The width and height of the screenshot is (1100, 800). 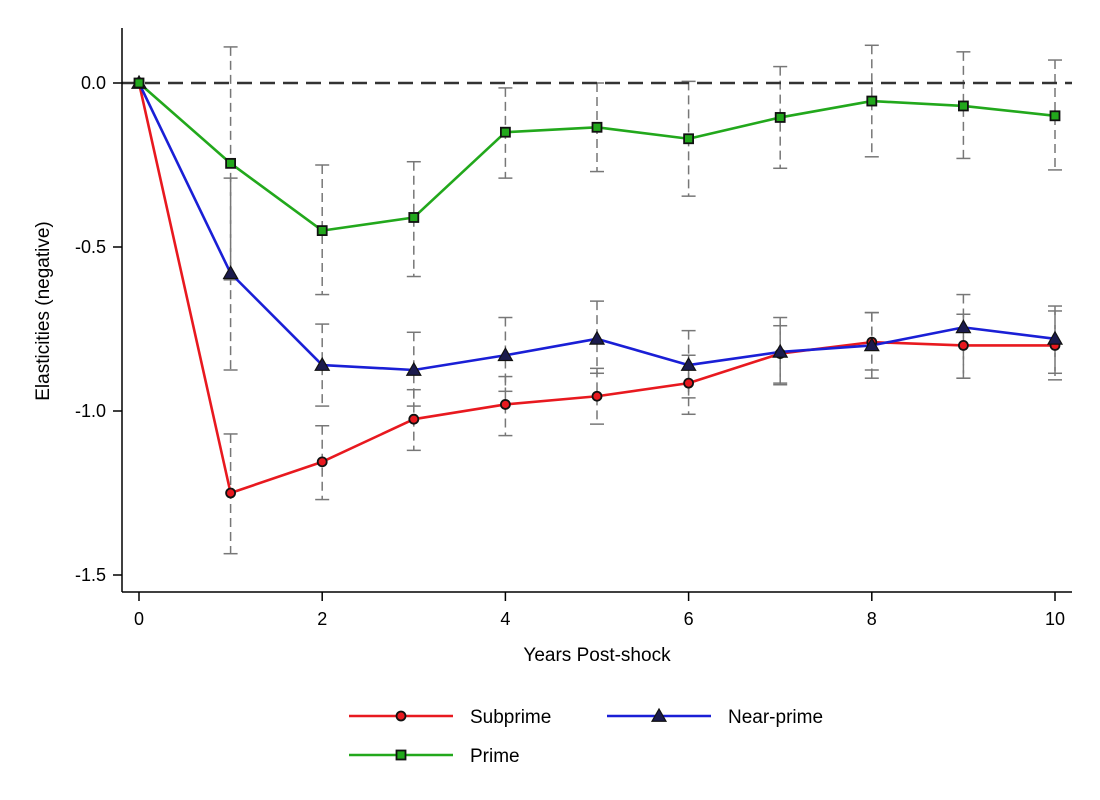 What do you see at coordinates (715, 717) in the screenshot?
I see `legend-item-near-prime: Near-prime` at bounding box center [715, 717].